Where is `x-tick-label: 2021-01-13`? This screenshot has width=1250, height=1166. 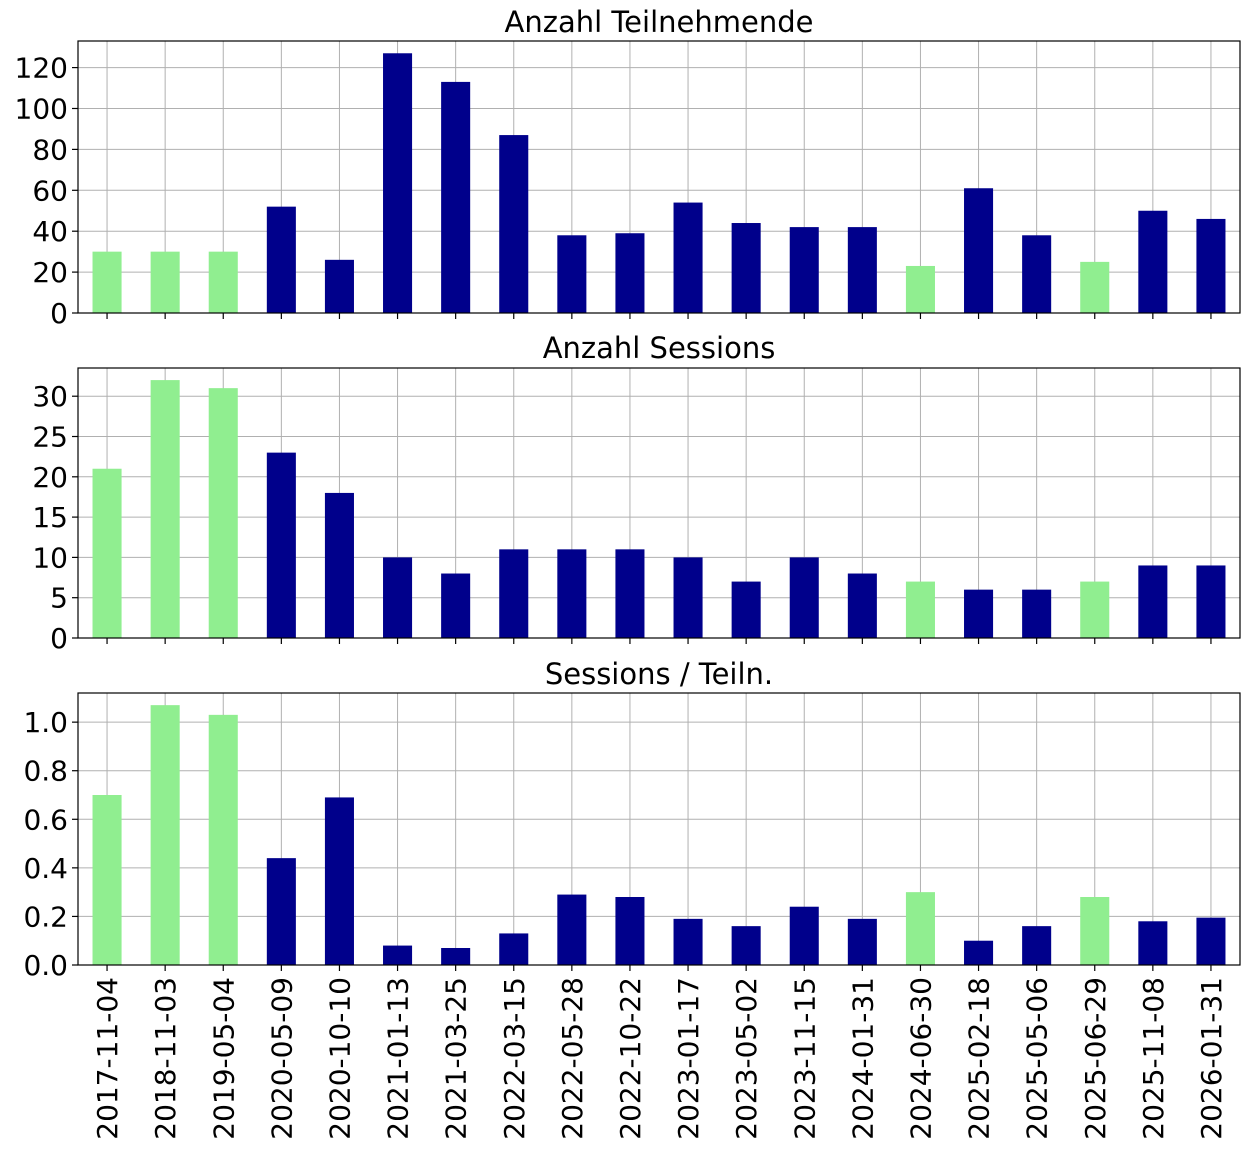
x-tick-label: 2021-01-13 is located at coordinates (398, 1058).